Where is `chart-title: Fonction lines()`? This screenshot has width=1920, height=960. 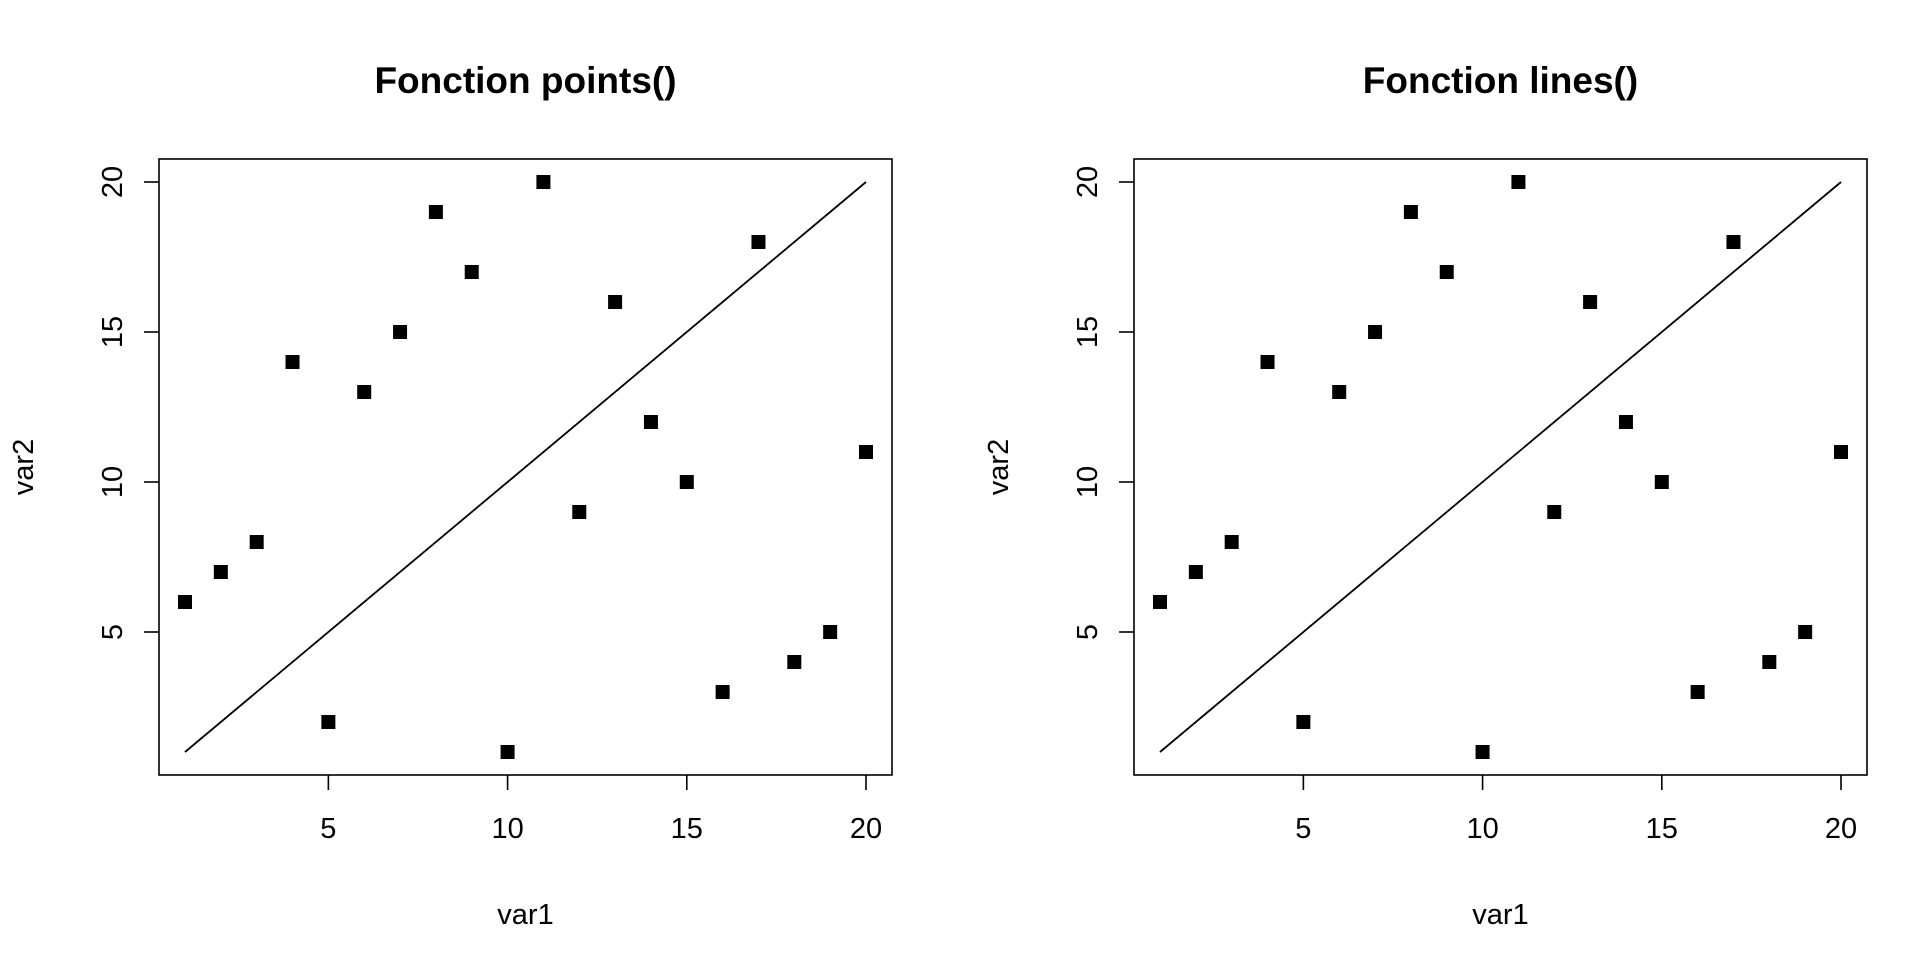 chart-title: Fonction lines() is located at coordinates (1500, 80).